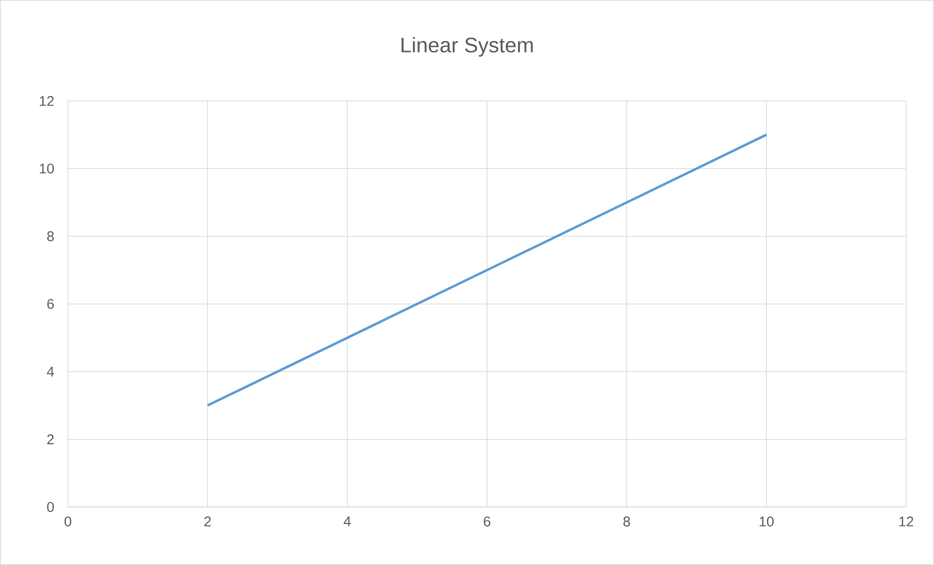  Describe the element at coordinates (347, 521) in the screenshot. I see `x-tick-label: 4` at that location.